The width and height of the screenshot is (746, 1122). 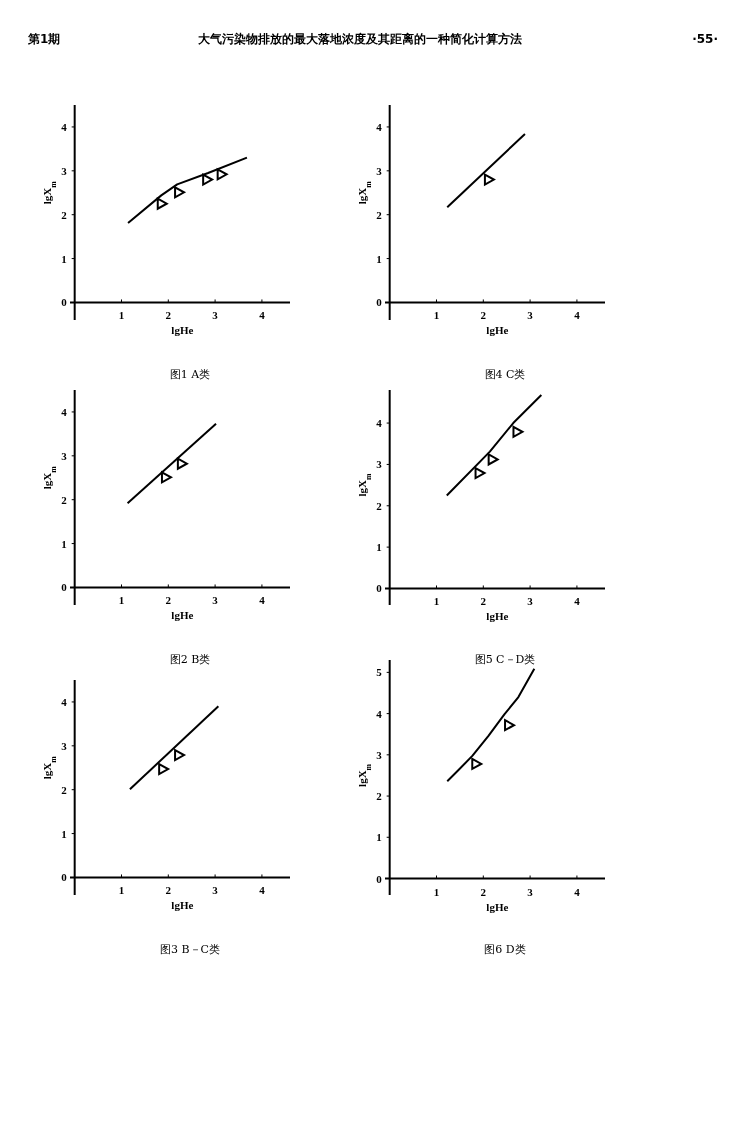 What do you see at coordinates (505, 374) in the screenshot?
I see `text: 图4 C类` at bounding box center [505, 374].